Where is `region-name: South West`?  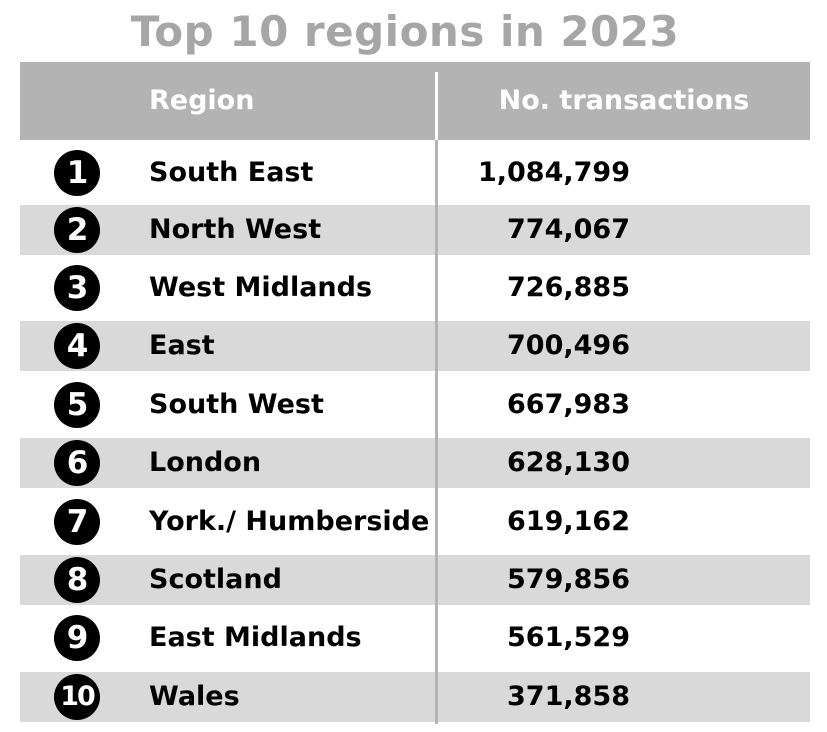
region-name: South West is located at coordinates (236, 404).